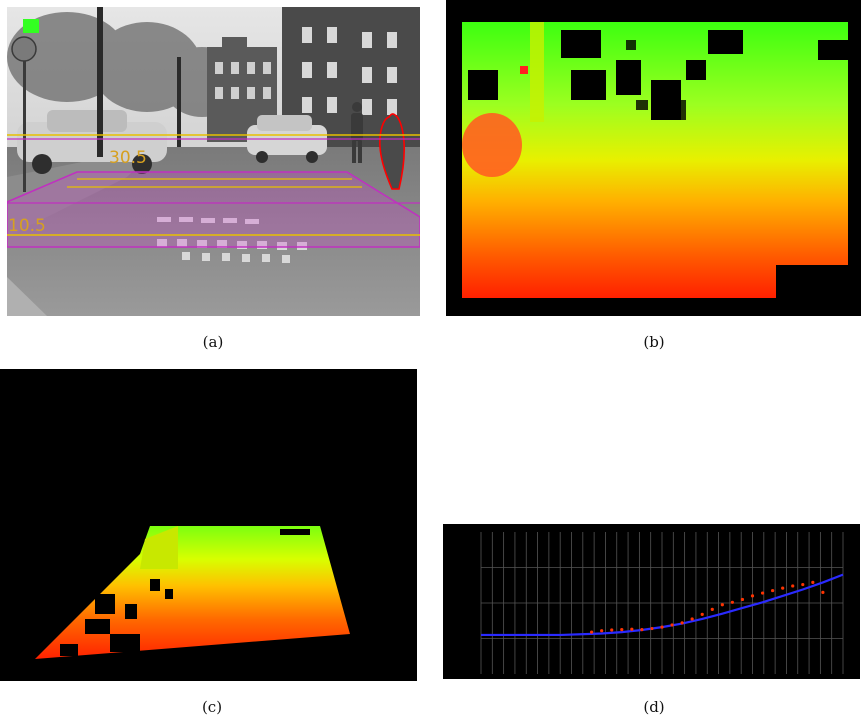 This screenshot has height=717, width=861. Describe the element at coordinates (31, 26) in the screenshot. I see `status-square` at that location.